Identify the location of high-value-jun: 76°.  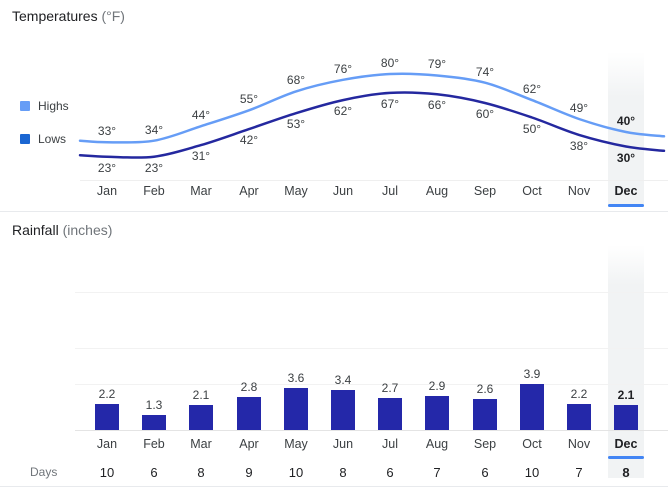
(343, 69).